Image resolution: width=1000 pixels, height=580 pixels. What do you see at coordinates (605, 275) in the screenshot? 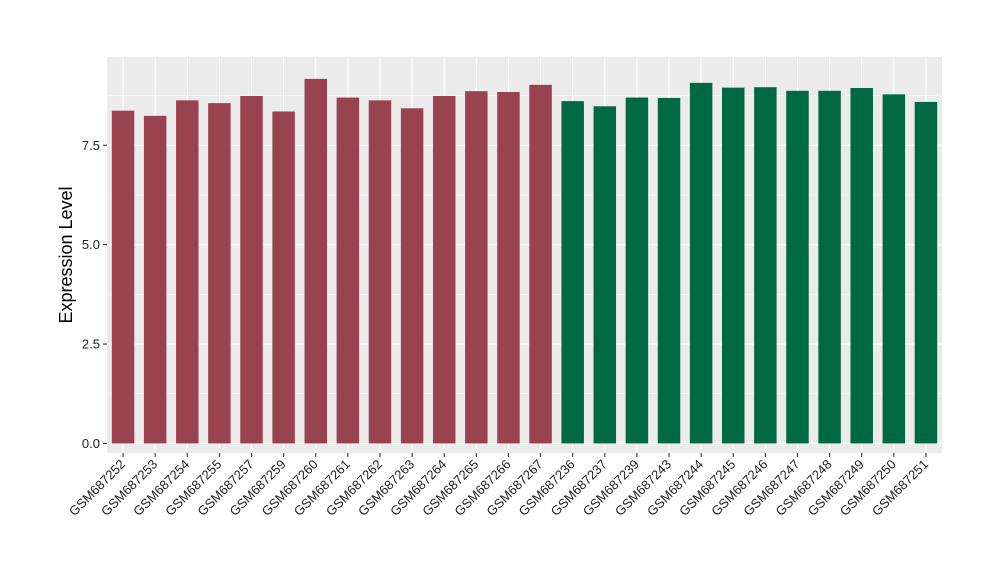
I see `bar-gsm687237` at bounding box center [605, 275].